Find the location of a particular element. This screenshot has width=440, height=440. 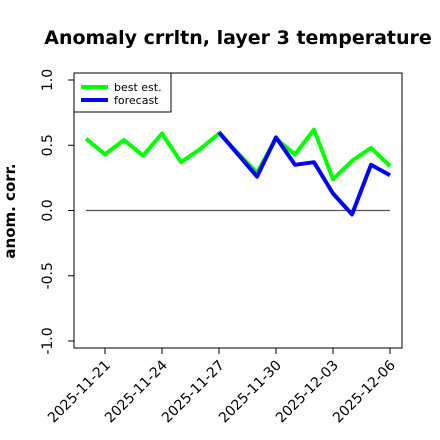

legend-entry: best est. is located at coordinates (138, 87).